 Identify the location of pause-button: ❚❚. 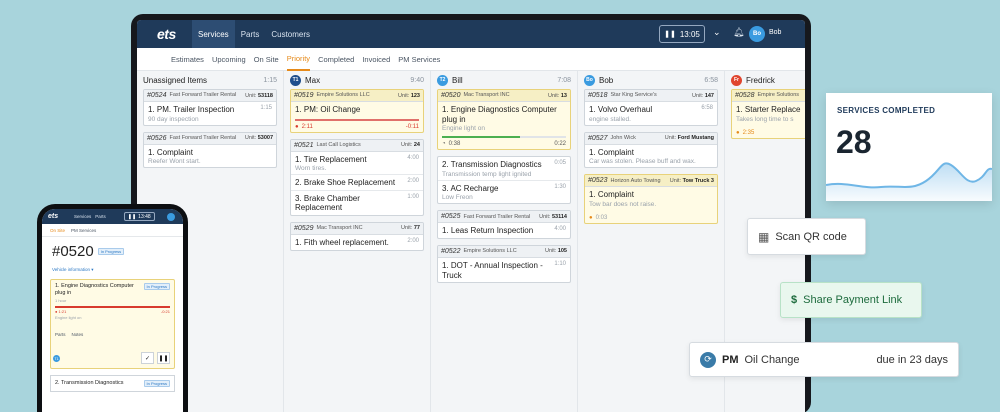
(163, 358).